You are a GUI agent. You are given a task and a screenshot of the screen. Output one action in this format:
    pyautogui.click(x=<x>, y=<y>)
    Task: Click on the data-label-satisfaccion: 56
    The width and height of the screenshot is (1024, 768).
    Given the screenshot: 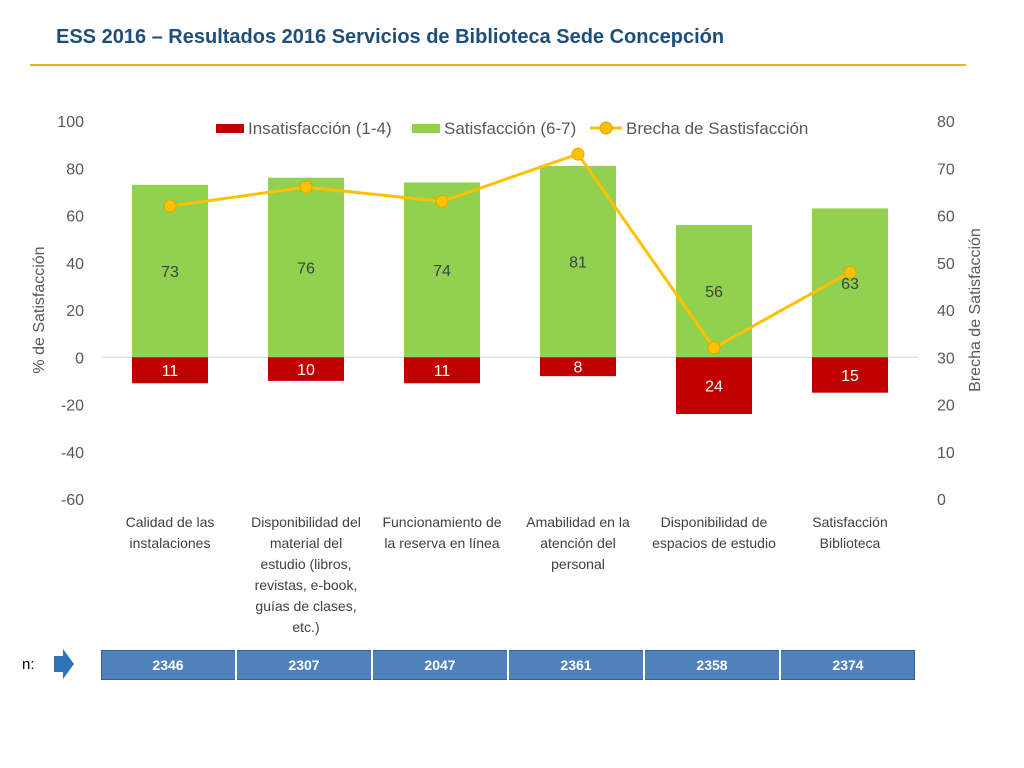 What is the action you would take?
    pyautogui.click(x=714, y=292)
    